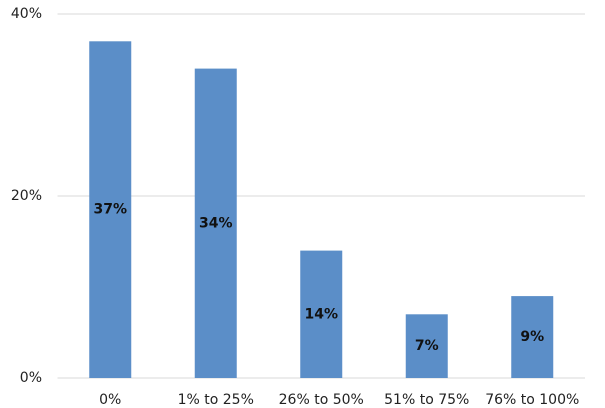  What do you see at coordinates (26, 14) in the screenshot?
I see `y-tick-label: 40%` at bounding box center [26, 14].